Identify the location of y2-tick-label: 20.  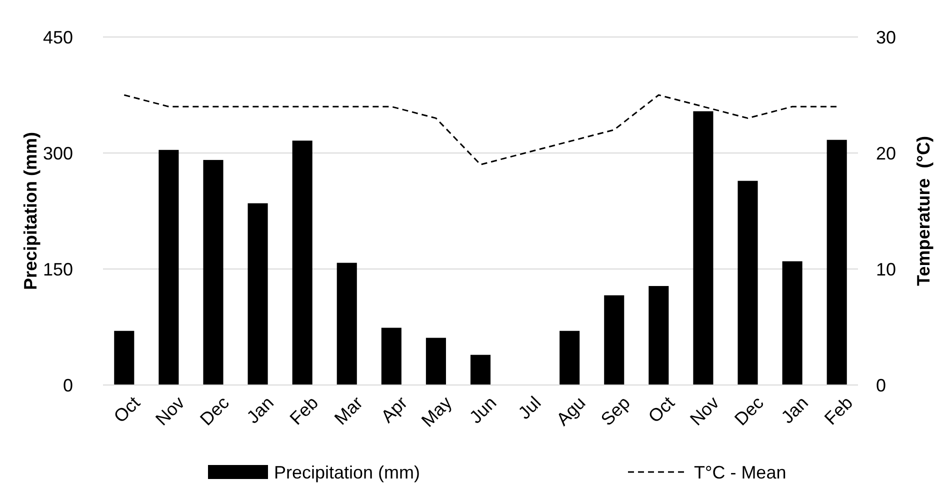
(886, 153).